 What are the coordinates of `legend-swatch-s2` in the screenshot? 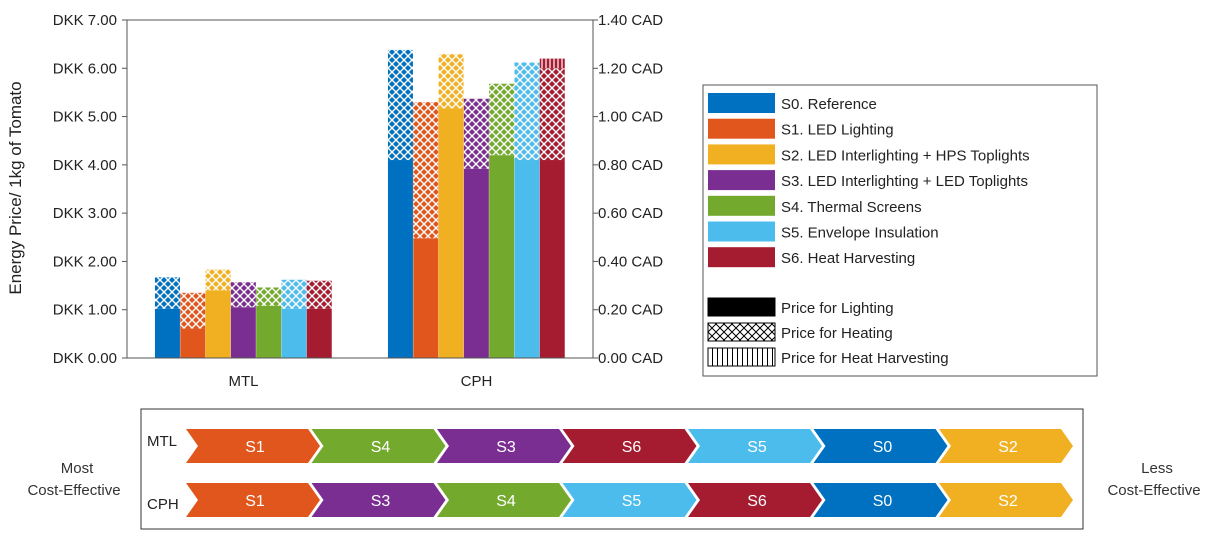 It's located at (741, 154).